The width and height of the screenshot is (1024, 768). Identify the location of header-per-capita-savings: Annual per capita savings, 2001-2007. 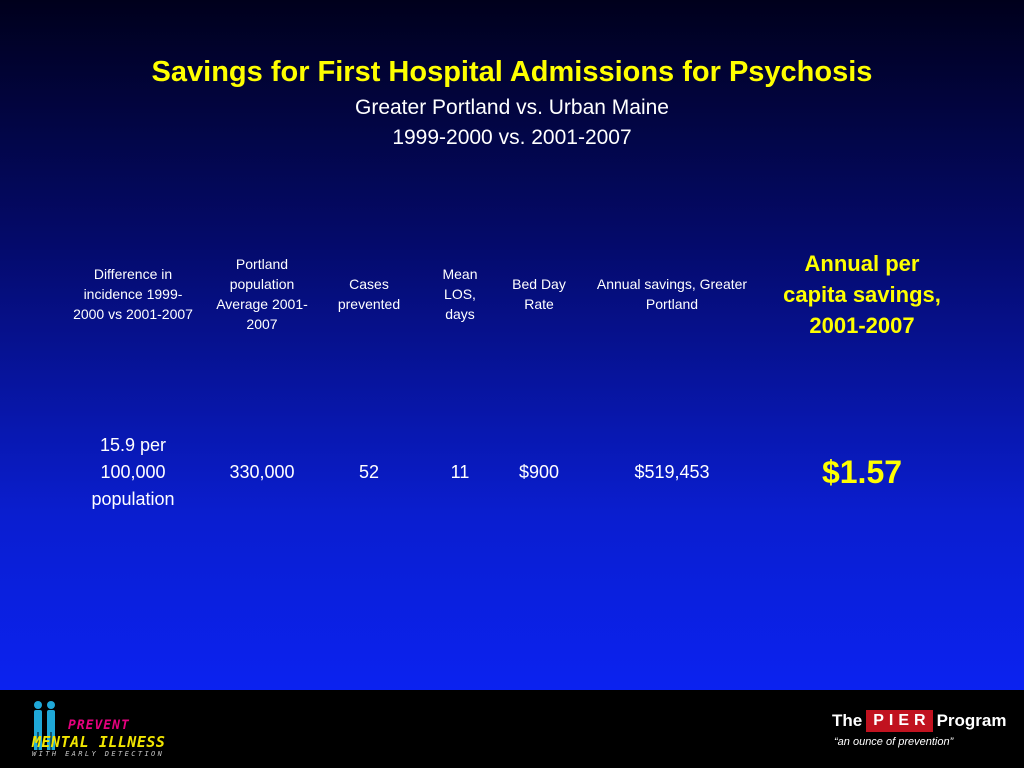
(862, 294).